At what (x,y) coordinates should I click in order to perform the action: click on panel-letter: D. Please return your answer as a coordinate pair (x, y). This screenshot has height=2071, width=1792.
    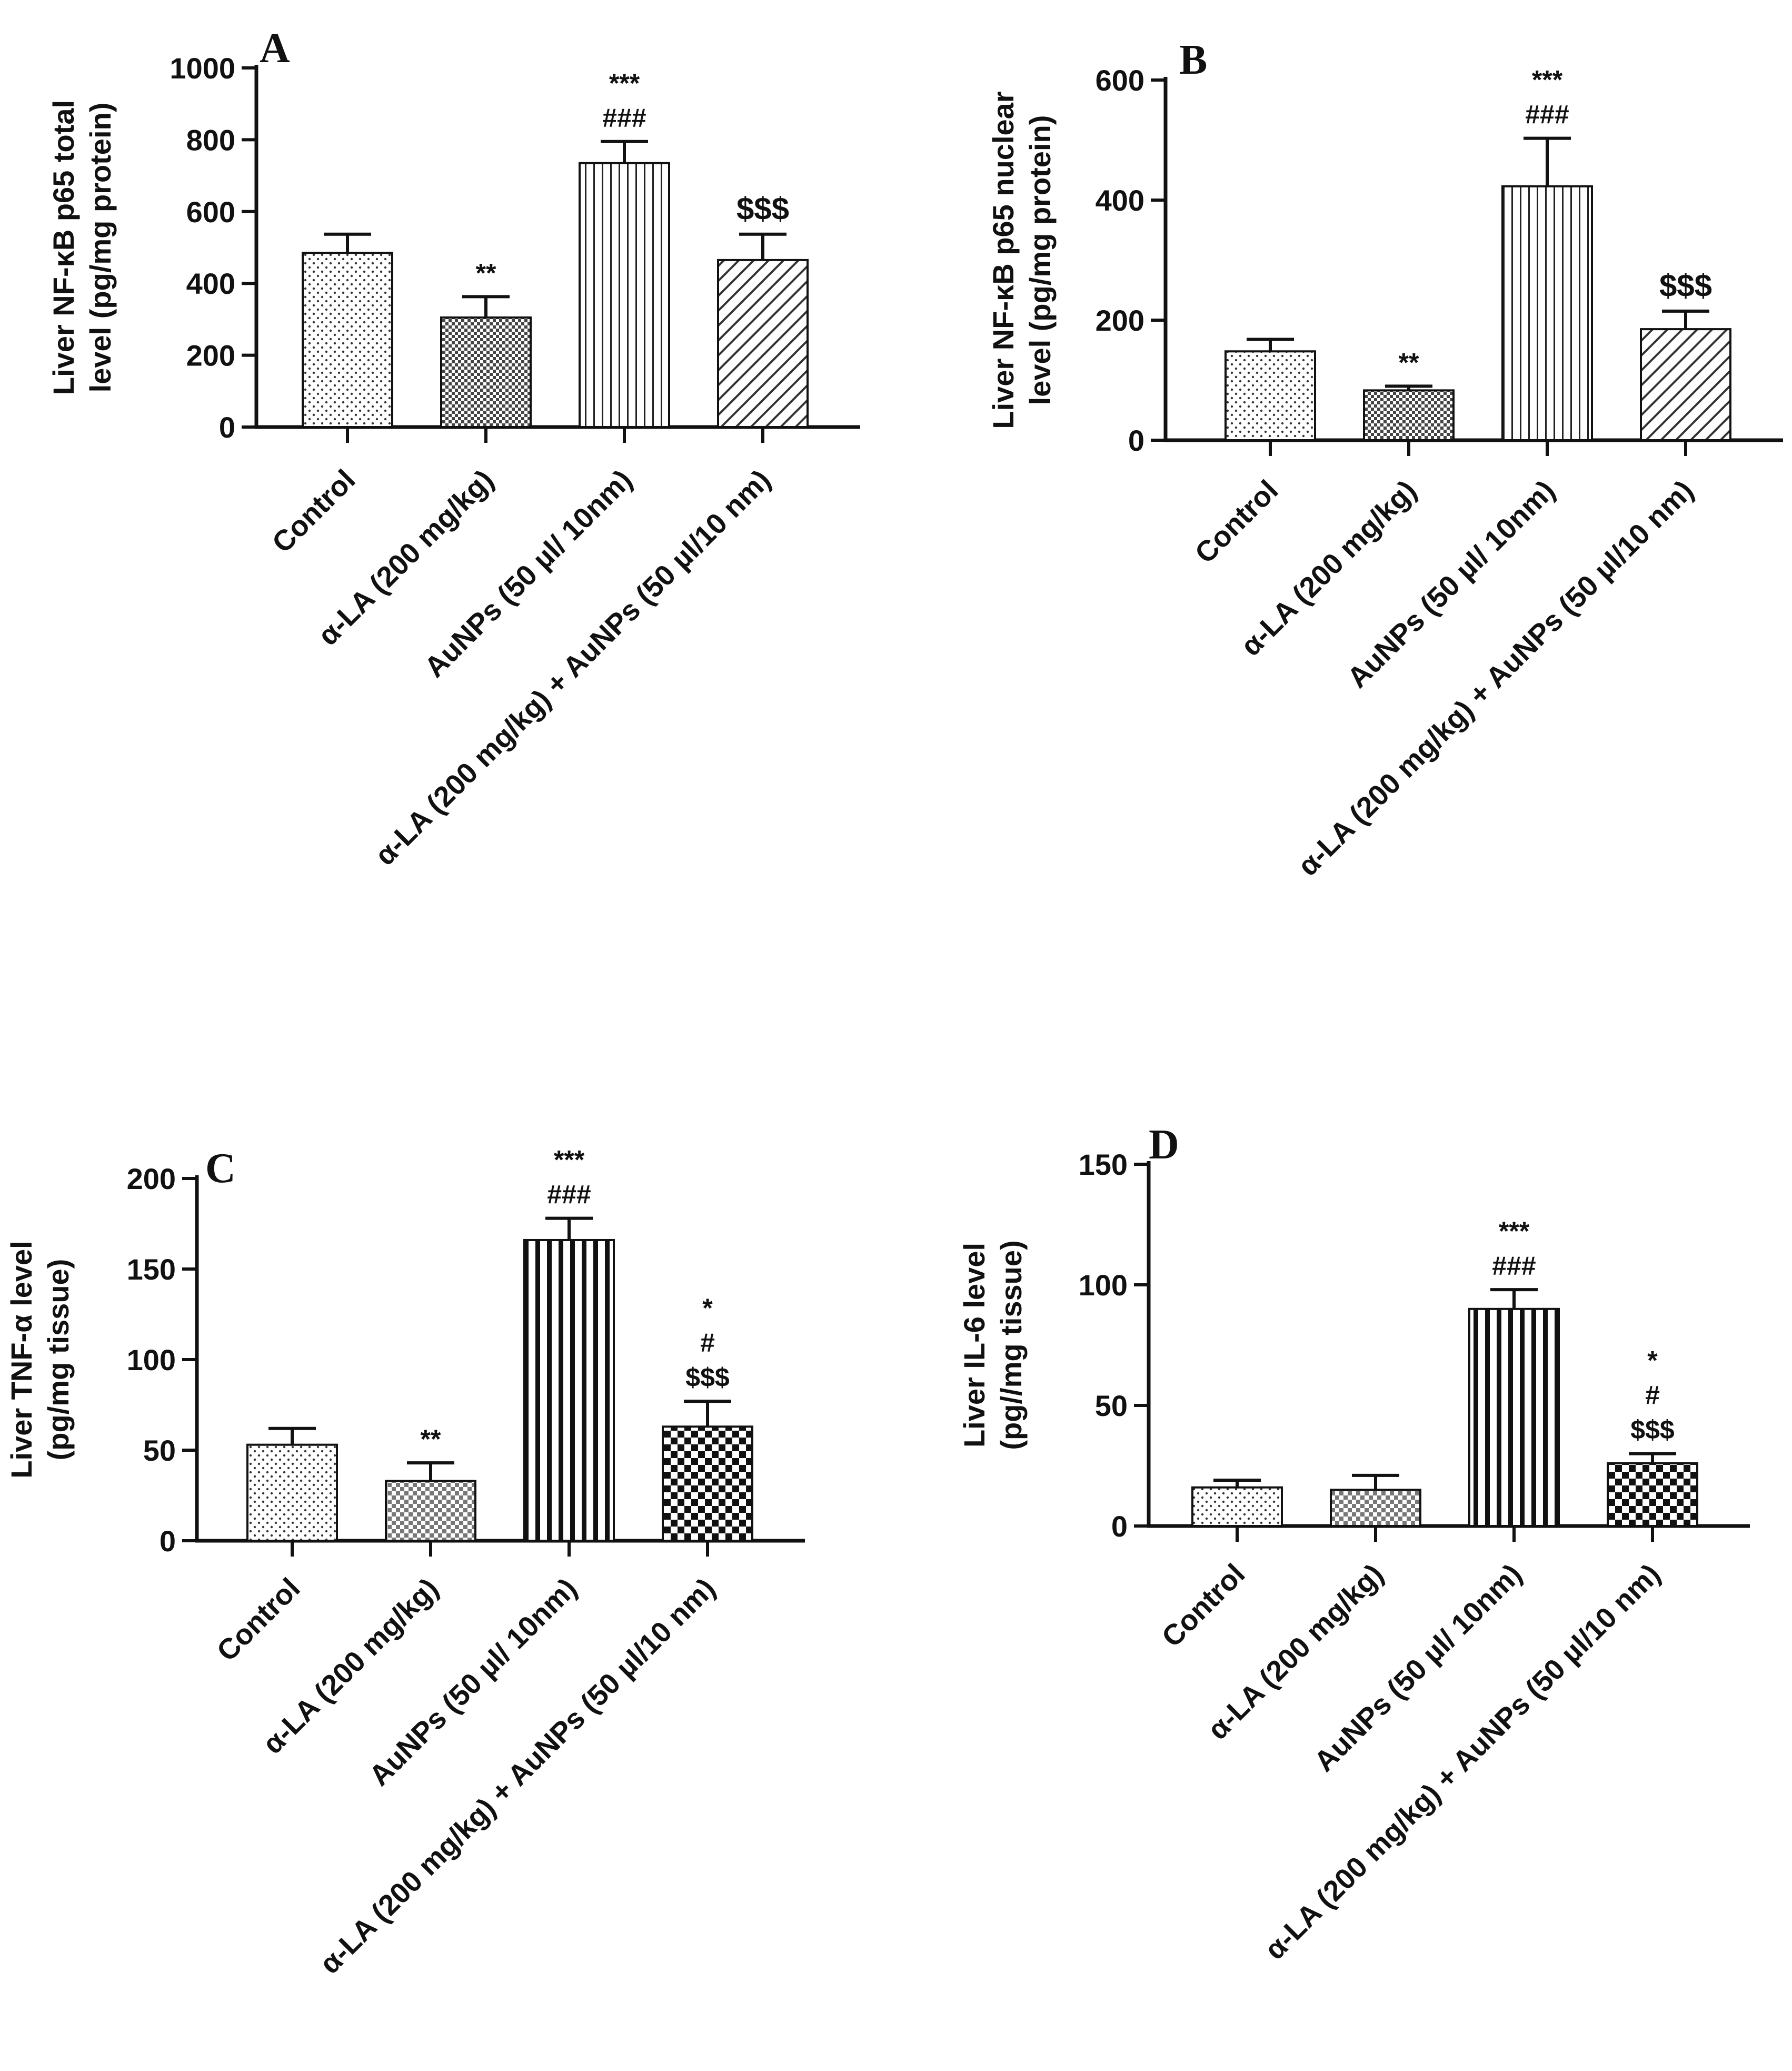
    Looking at the image, I should click on (1164, 1145).